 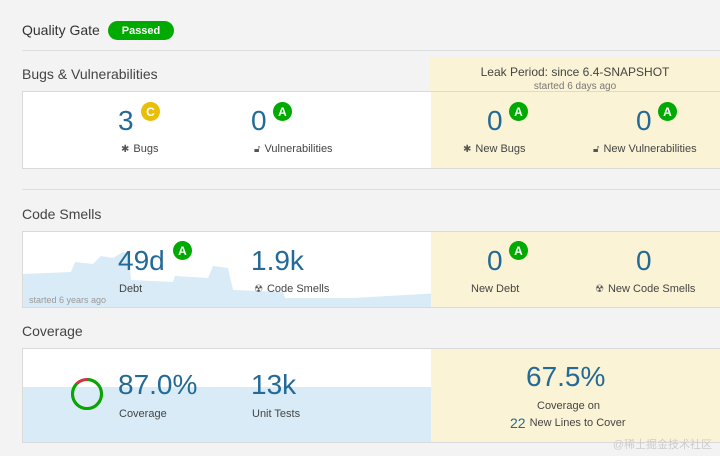 What do you see at coordinates (68, 300) in the screenshot?
I see `chart-start-note: started 6 years ago` at bounding box center [68, 300].